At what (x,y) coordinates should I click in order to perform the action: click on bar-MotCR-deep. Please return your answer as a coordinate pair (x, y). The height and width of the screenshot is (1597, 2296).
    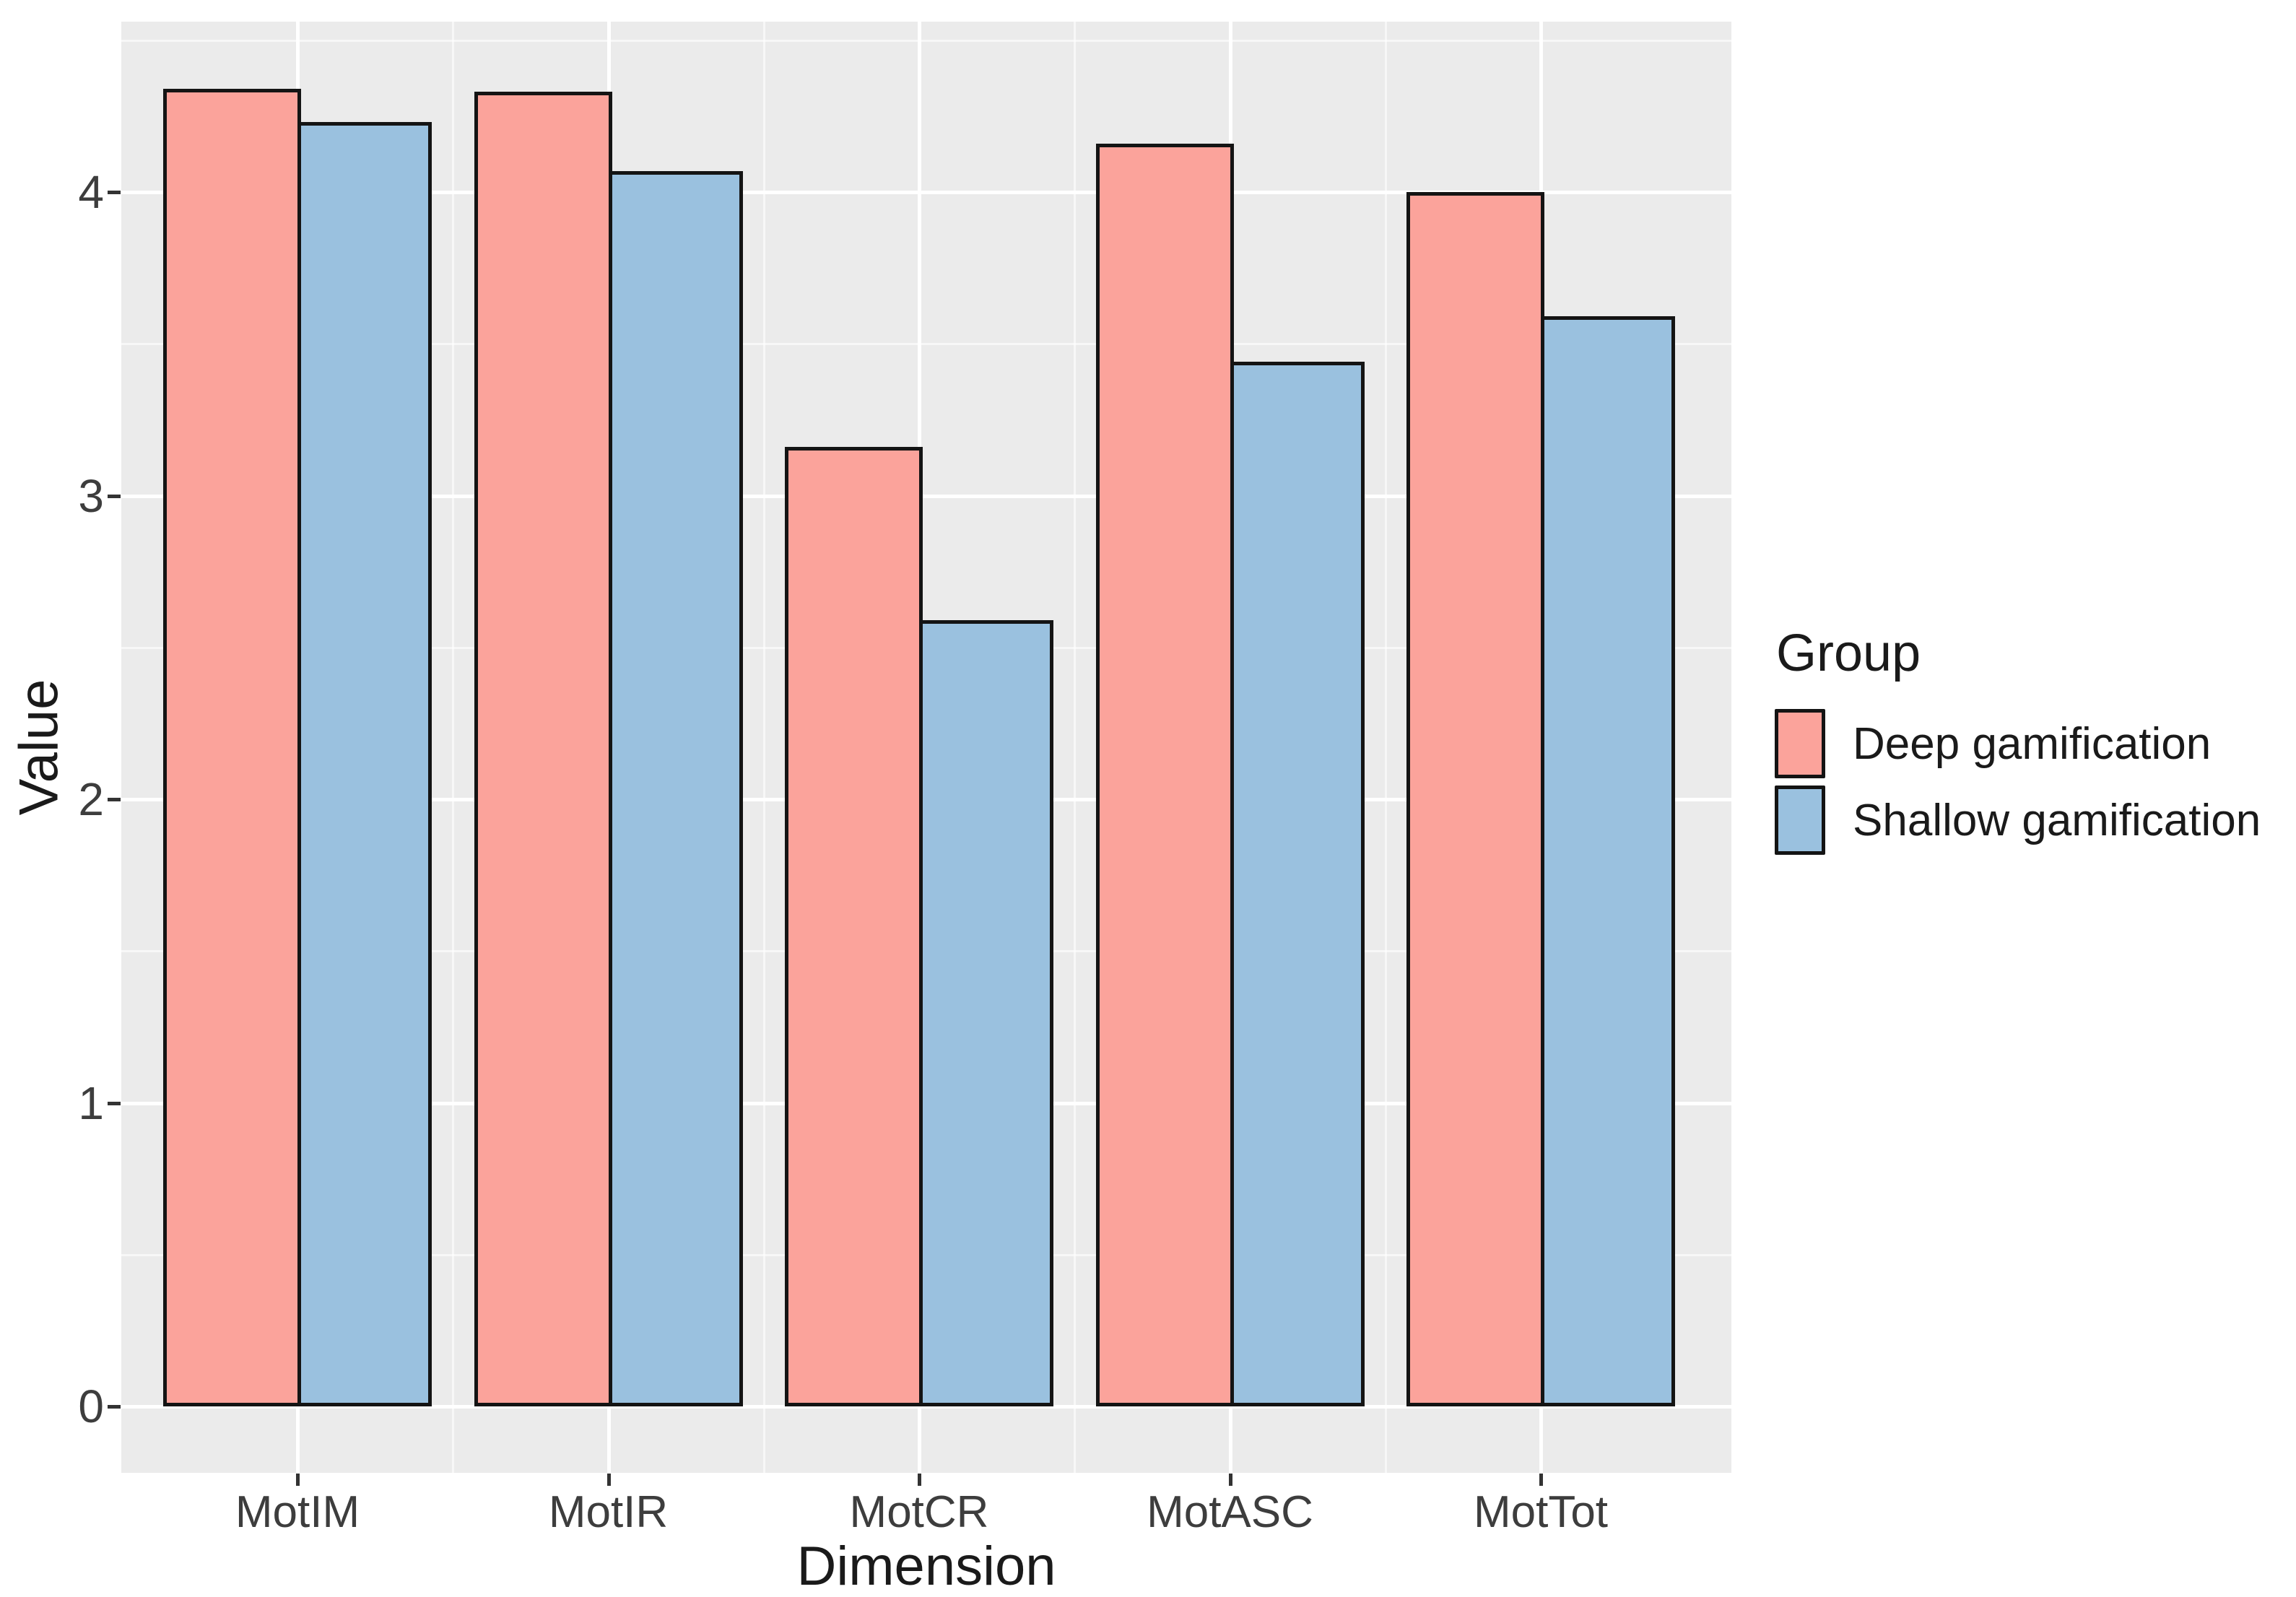
    Looking at the image, I should click on (854, 927).